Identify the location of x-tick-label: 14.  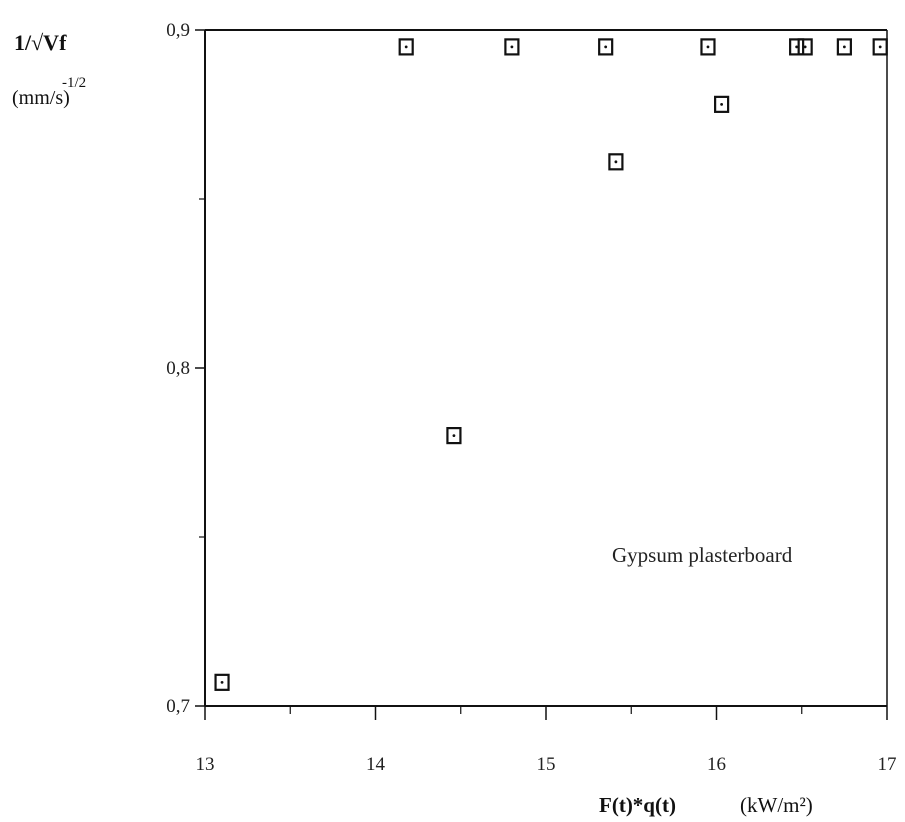
(376, 764).